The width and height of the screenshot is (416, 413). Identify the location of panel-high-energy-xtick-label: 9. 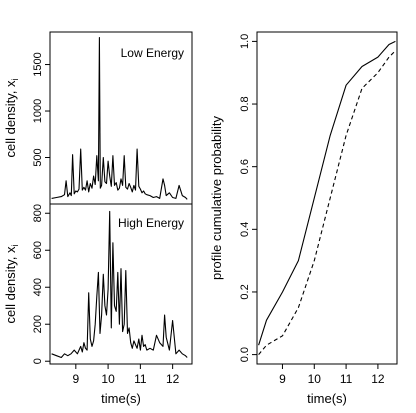
(75, 379).